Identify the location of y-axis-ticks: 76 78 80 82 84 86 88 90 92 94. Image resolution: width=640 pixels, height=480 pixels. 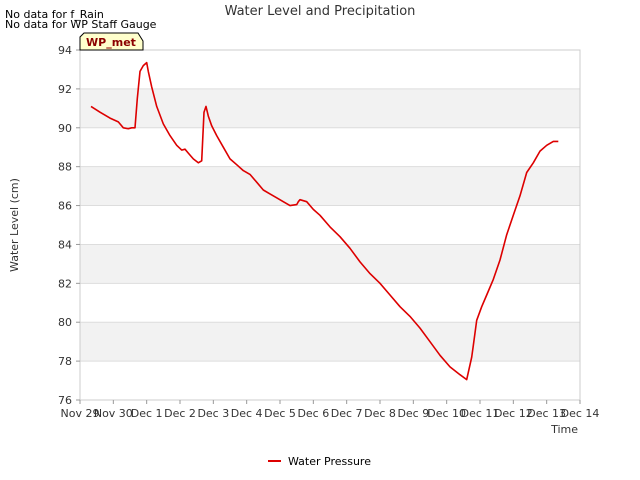
(69, 225).